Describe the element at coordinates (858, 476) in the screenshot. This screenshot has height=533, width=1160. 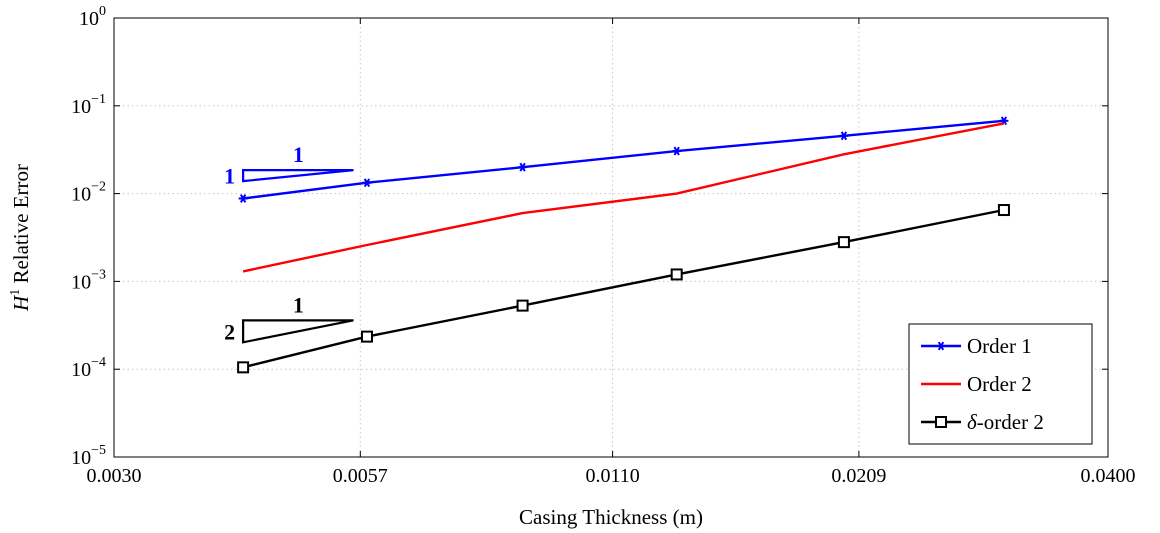
I see `x-tick-label: 0.0209` at that location.